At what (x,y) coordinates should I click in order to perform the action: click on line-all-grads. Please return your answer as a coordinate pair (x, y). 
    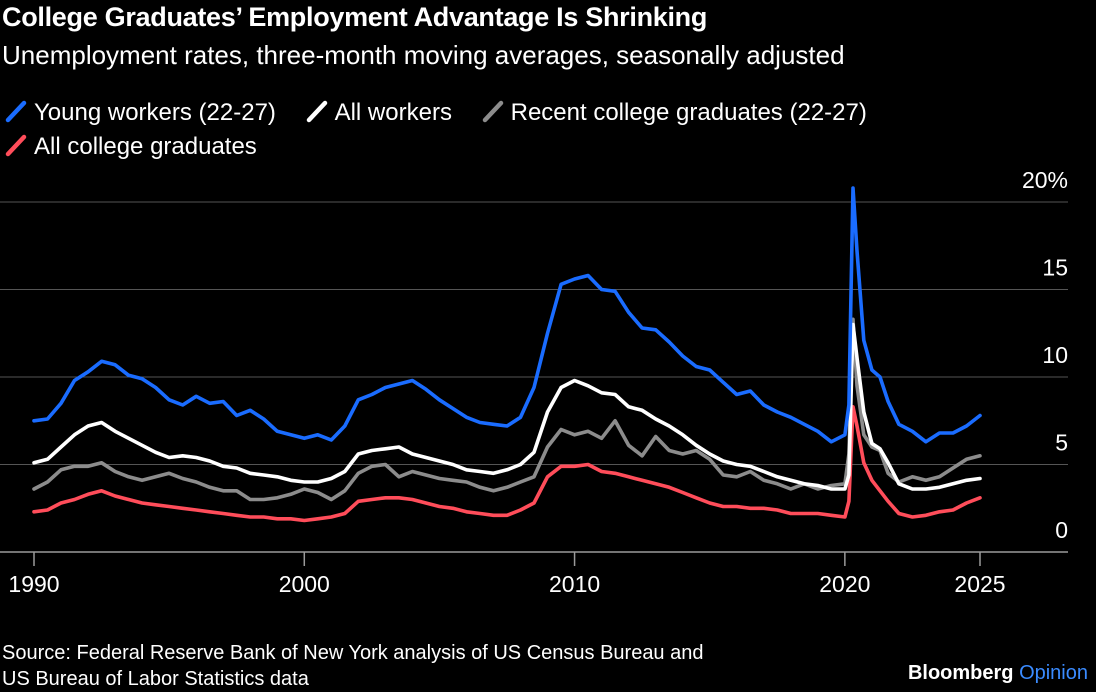
    Looking at the image, I should click on (507, 464).